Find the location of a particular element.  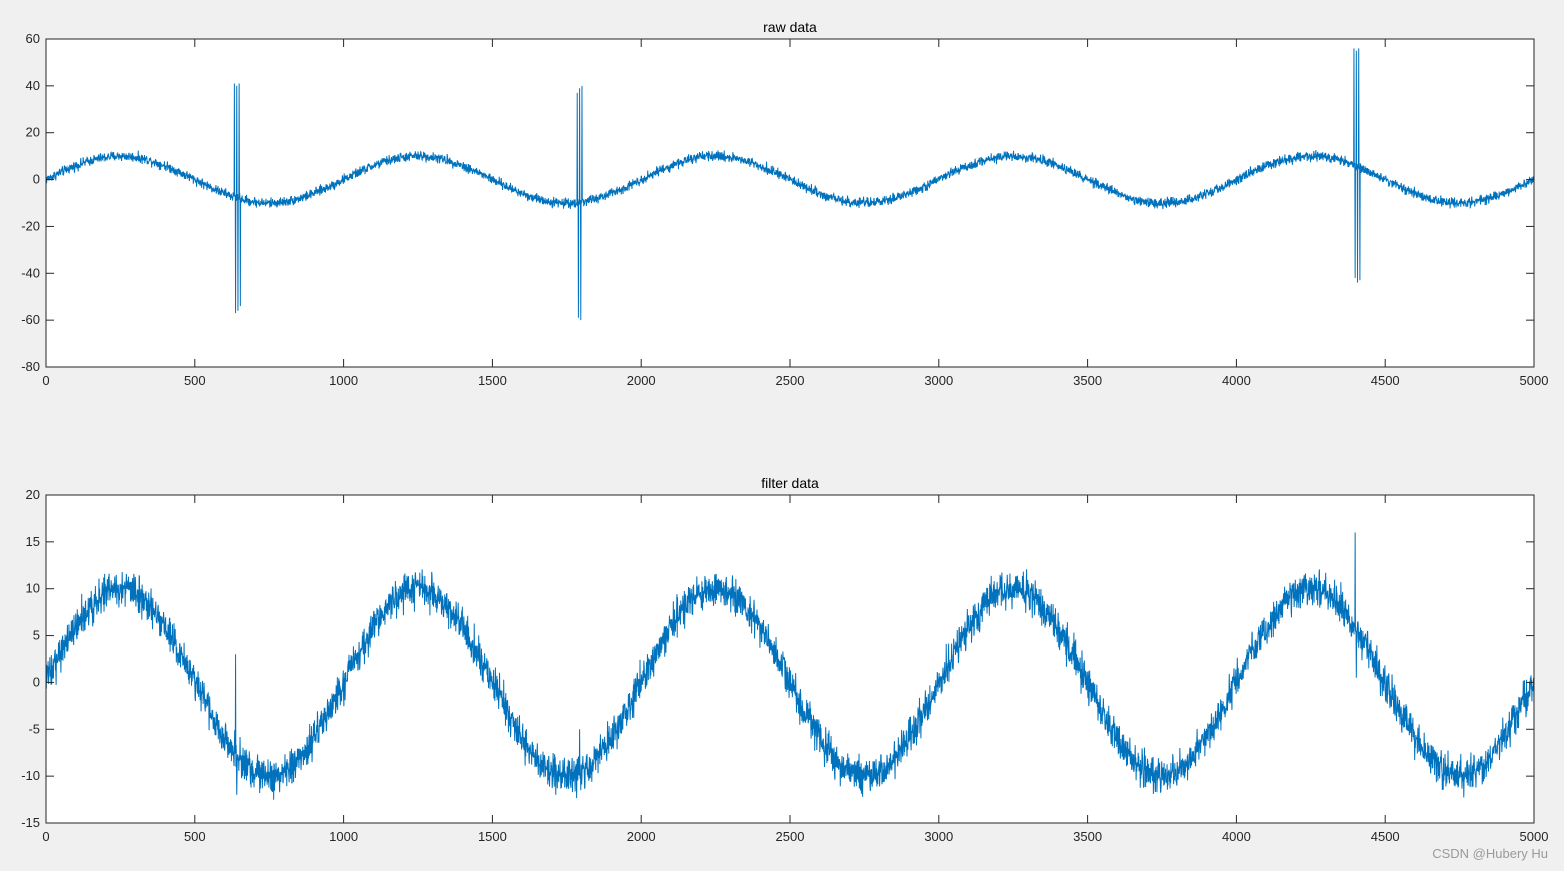

filter-data-y-tick-label: 5 is located at coordinates (36, 635).